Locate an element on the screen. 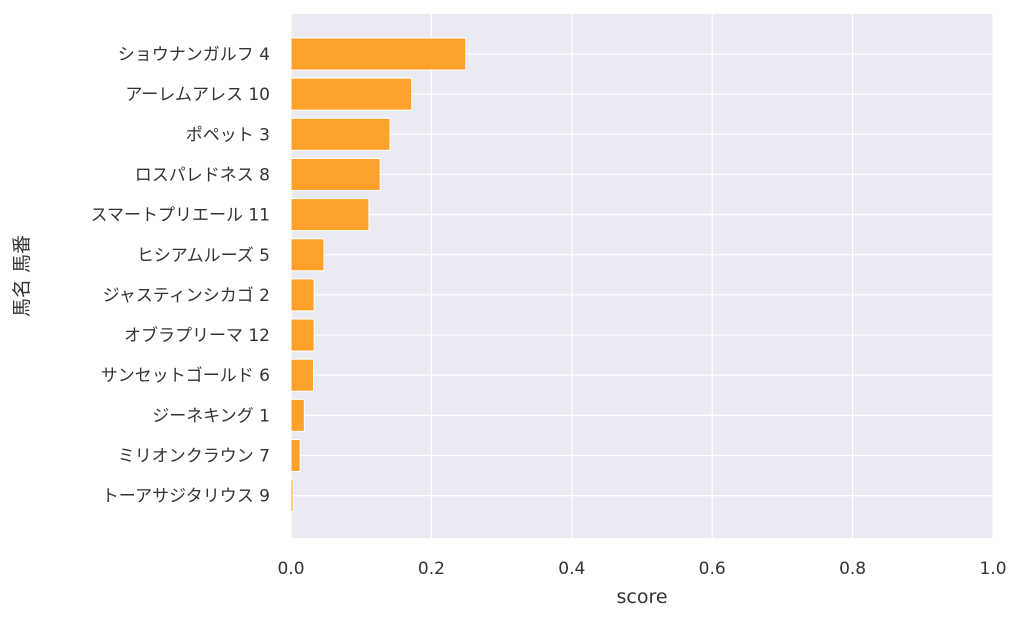 This screenshot has height=620, width=1024. y-tick-label: サンセットゴールド 6 is located at coordinates (185, 375).